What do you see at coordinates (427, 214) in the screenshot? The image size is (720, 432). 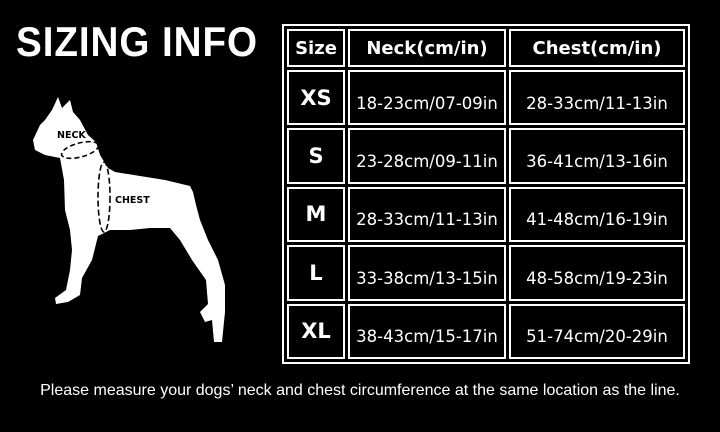 I see `neck-cell: 28-33cm/11-13in` at bounding box center [427, 214].